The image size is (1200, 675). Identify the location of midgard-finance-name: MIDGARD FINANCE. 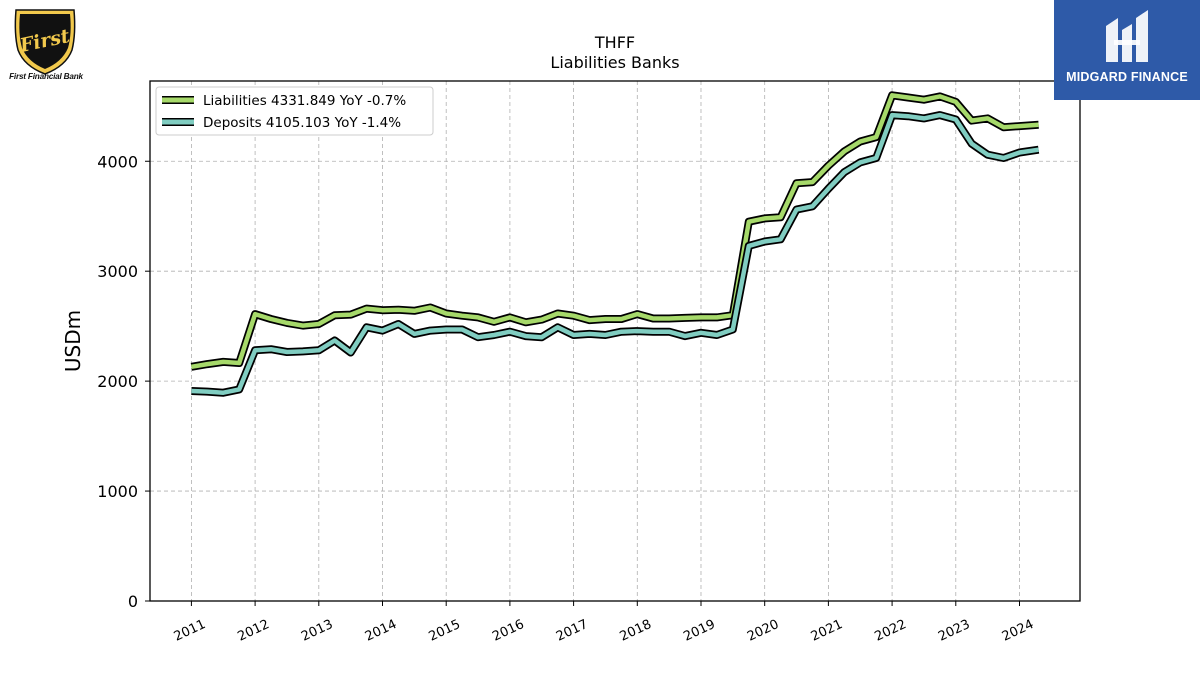
(1127, 77).